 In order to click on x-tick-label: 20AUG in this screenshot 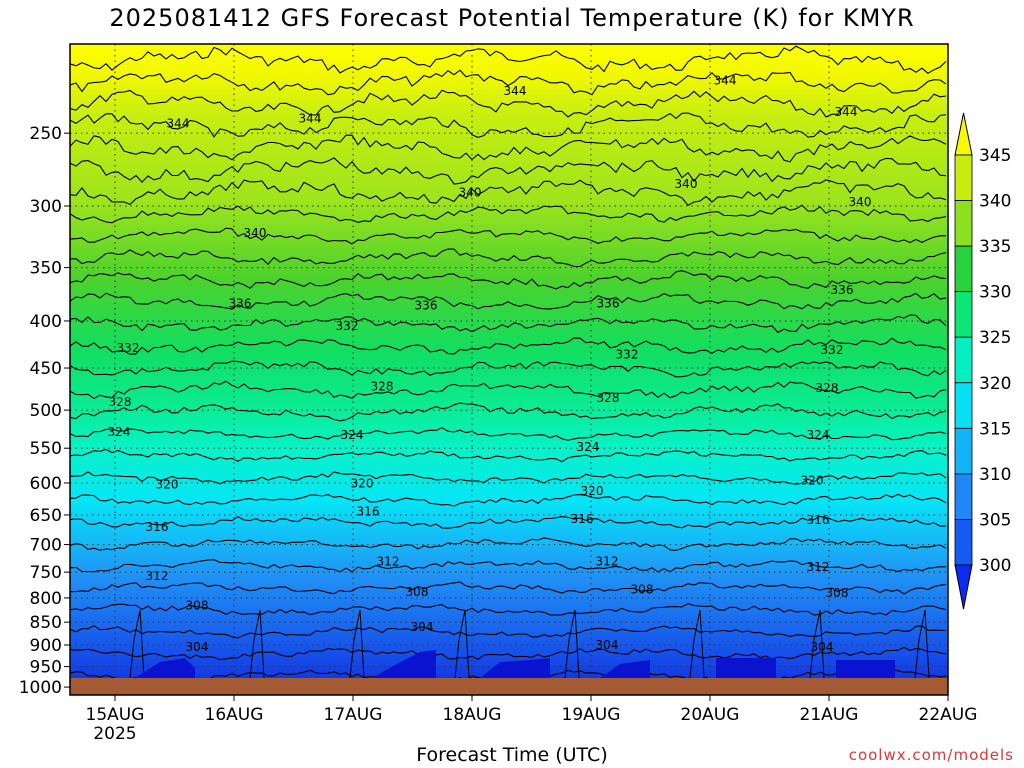, I will do `click(710, 715)`.